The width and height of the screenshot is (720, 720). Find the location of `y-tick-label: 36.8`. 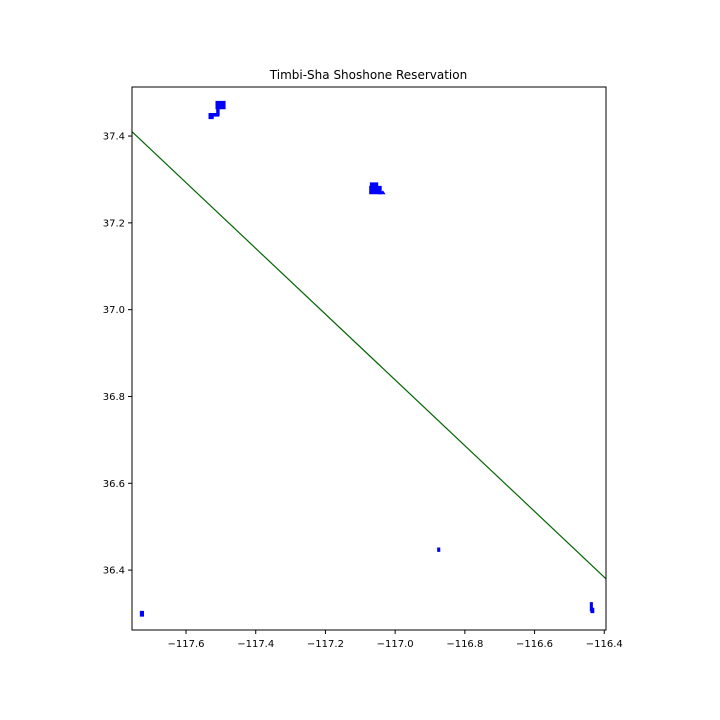

y-tick-label: 36.8 is located at coordinates (114, 397).